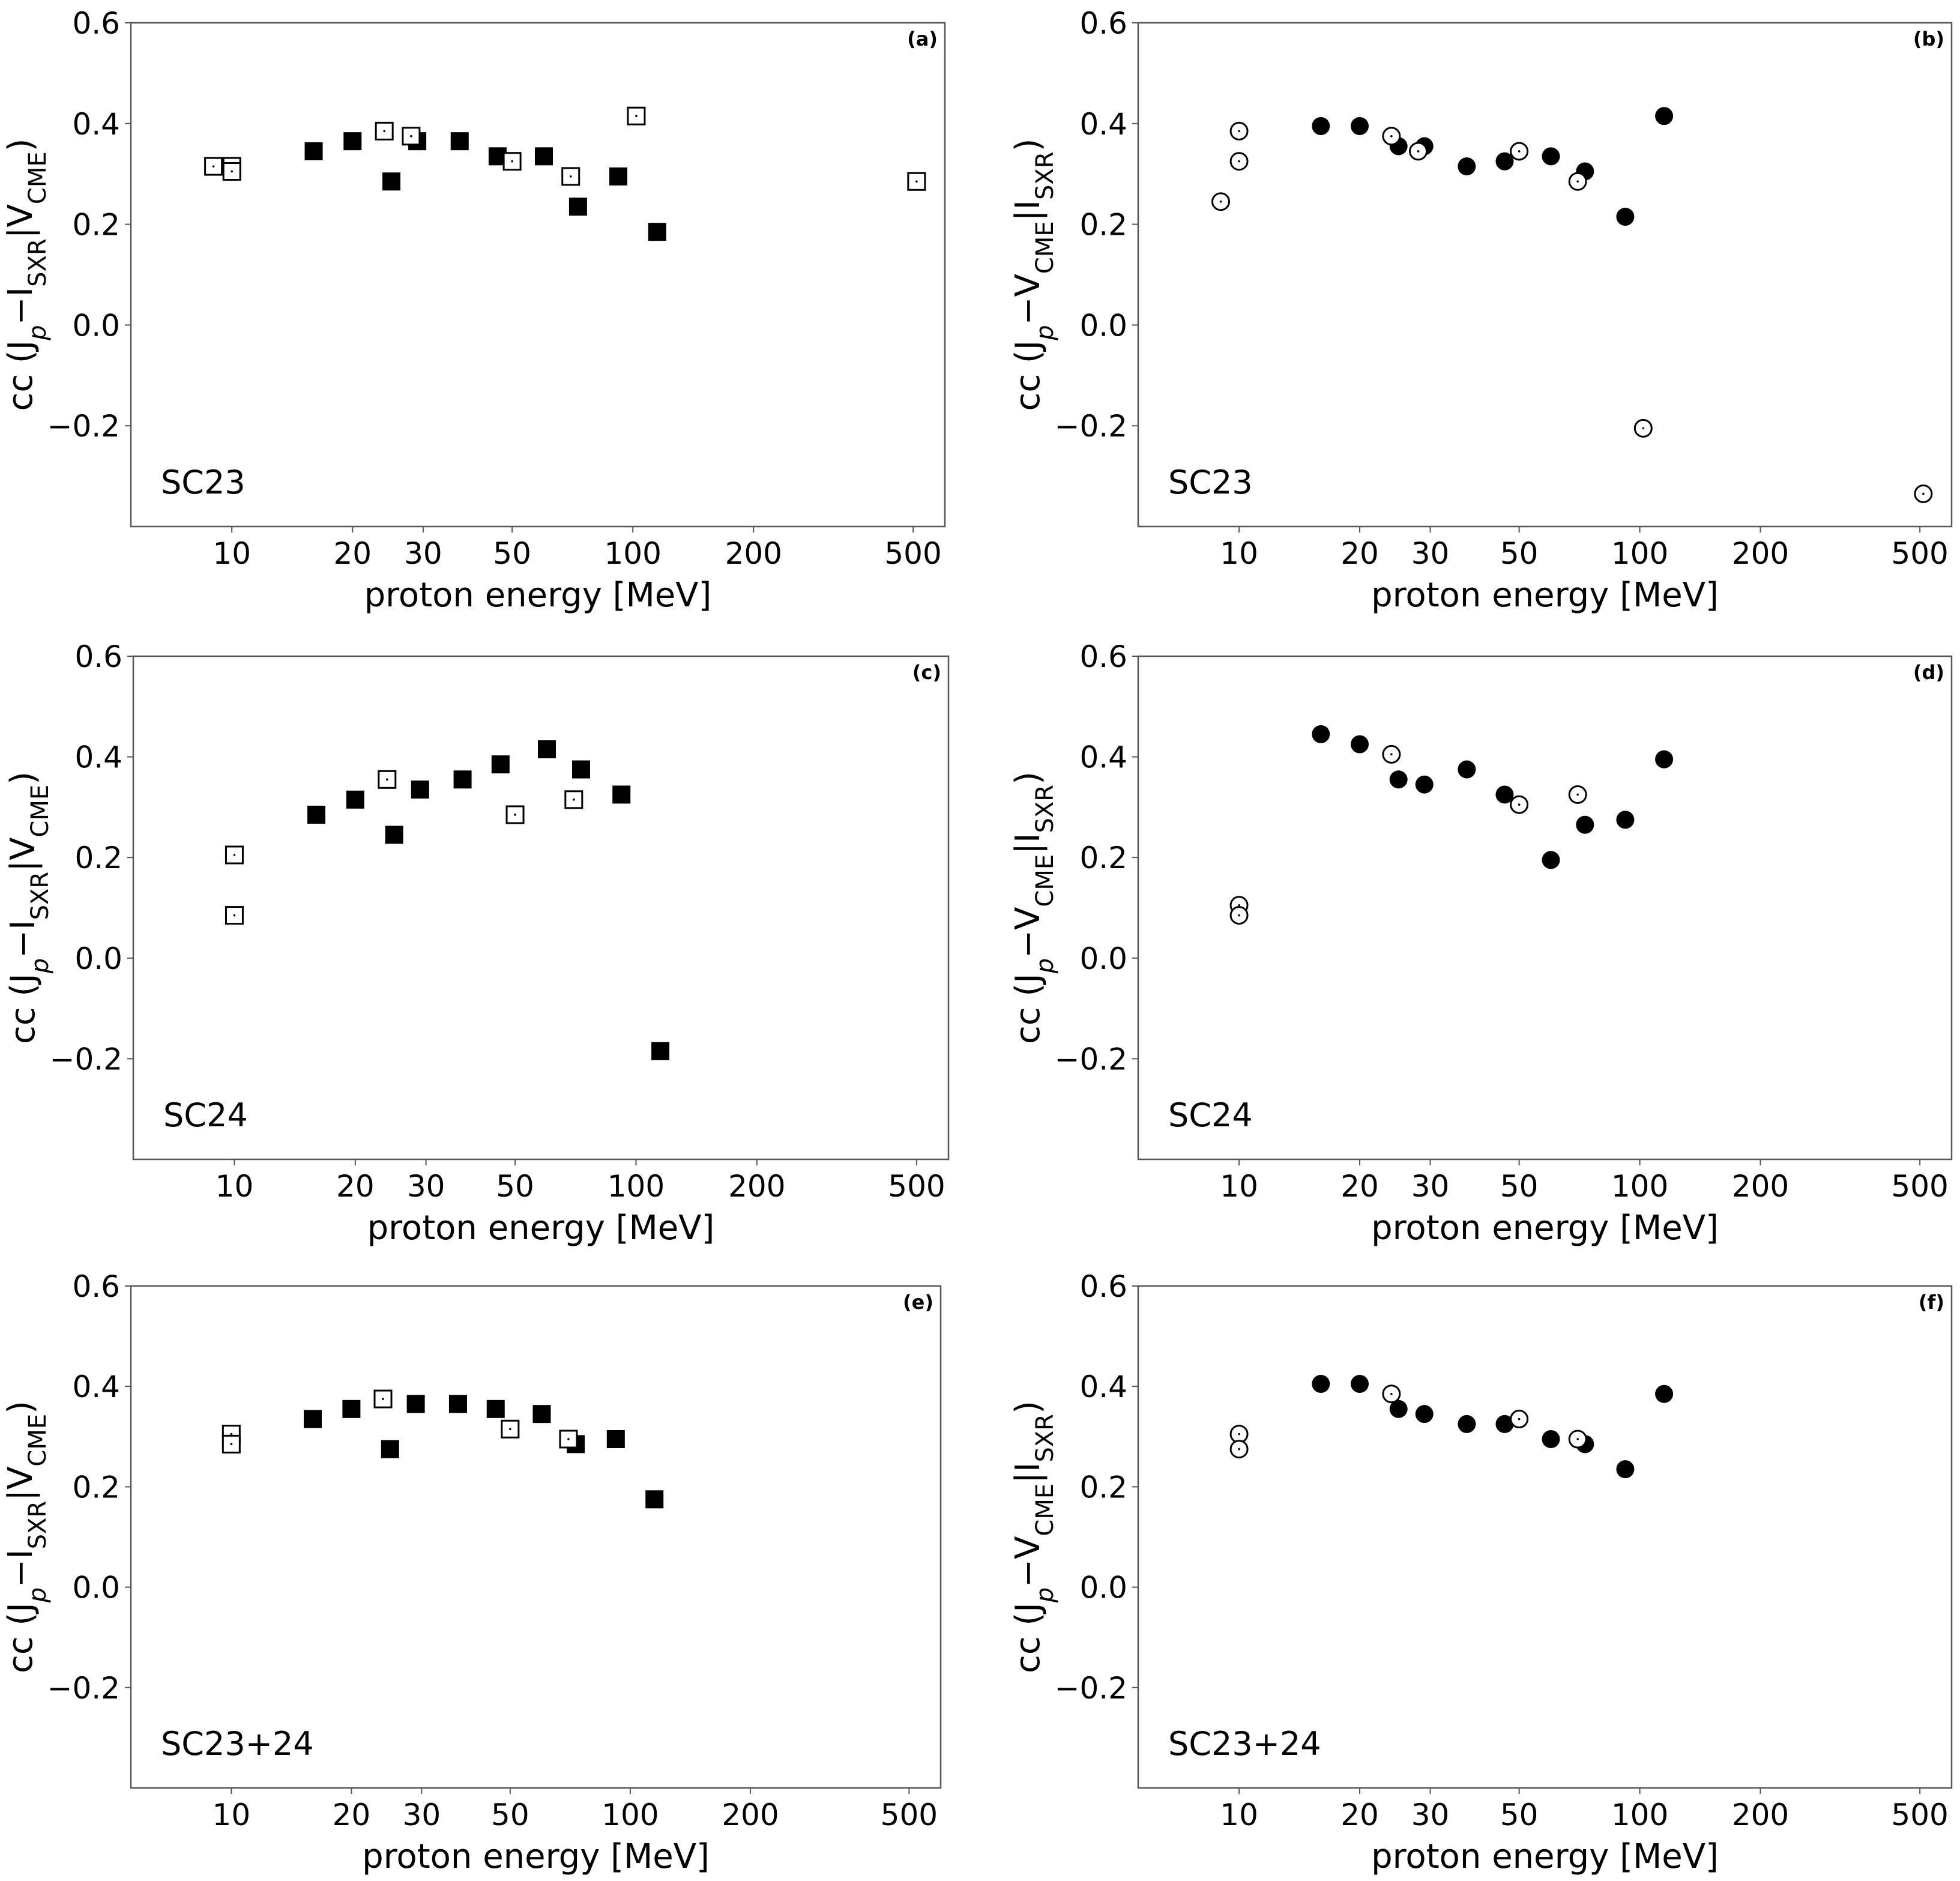 The image size is (1960, 1881). Describe the element at coordinates (1210, 482) in the screenshot. I see `cycle-label: SC23` at that location.